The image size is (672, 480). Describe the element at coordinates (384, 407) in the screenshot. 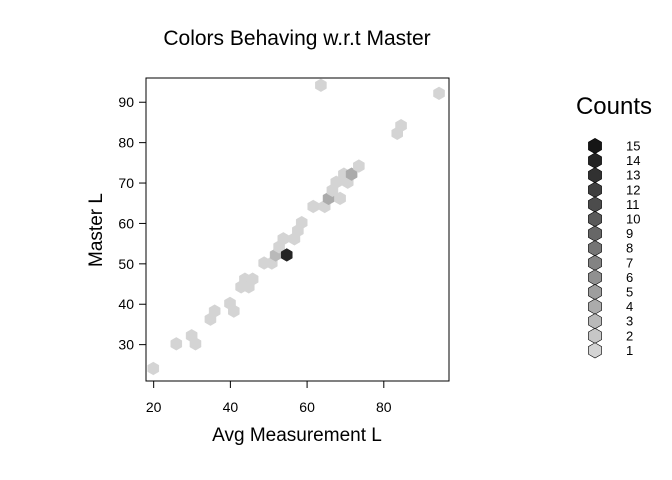

I see `x-tick-label: 80` at that location.